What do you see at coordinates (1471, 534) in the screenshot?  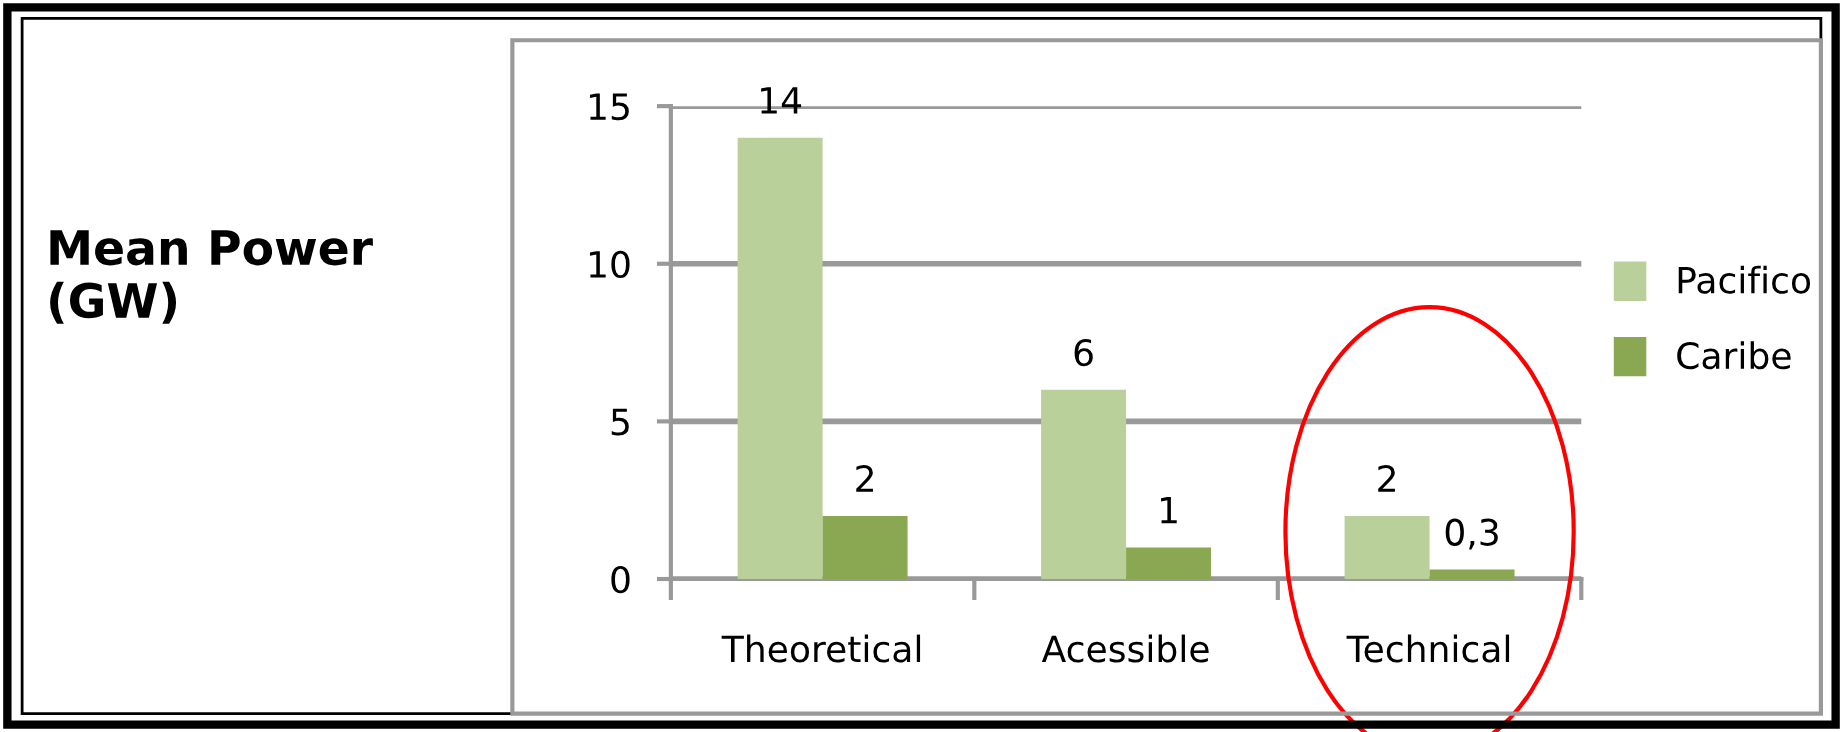 I see `data-label: 0,3` at bounding box center [1471, 534].